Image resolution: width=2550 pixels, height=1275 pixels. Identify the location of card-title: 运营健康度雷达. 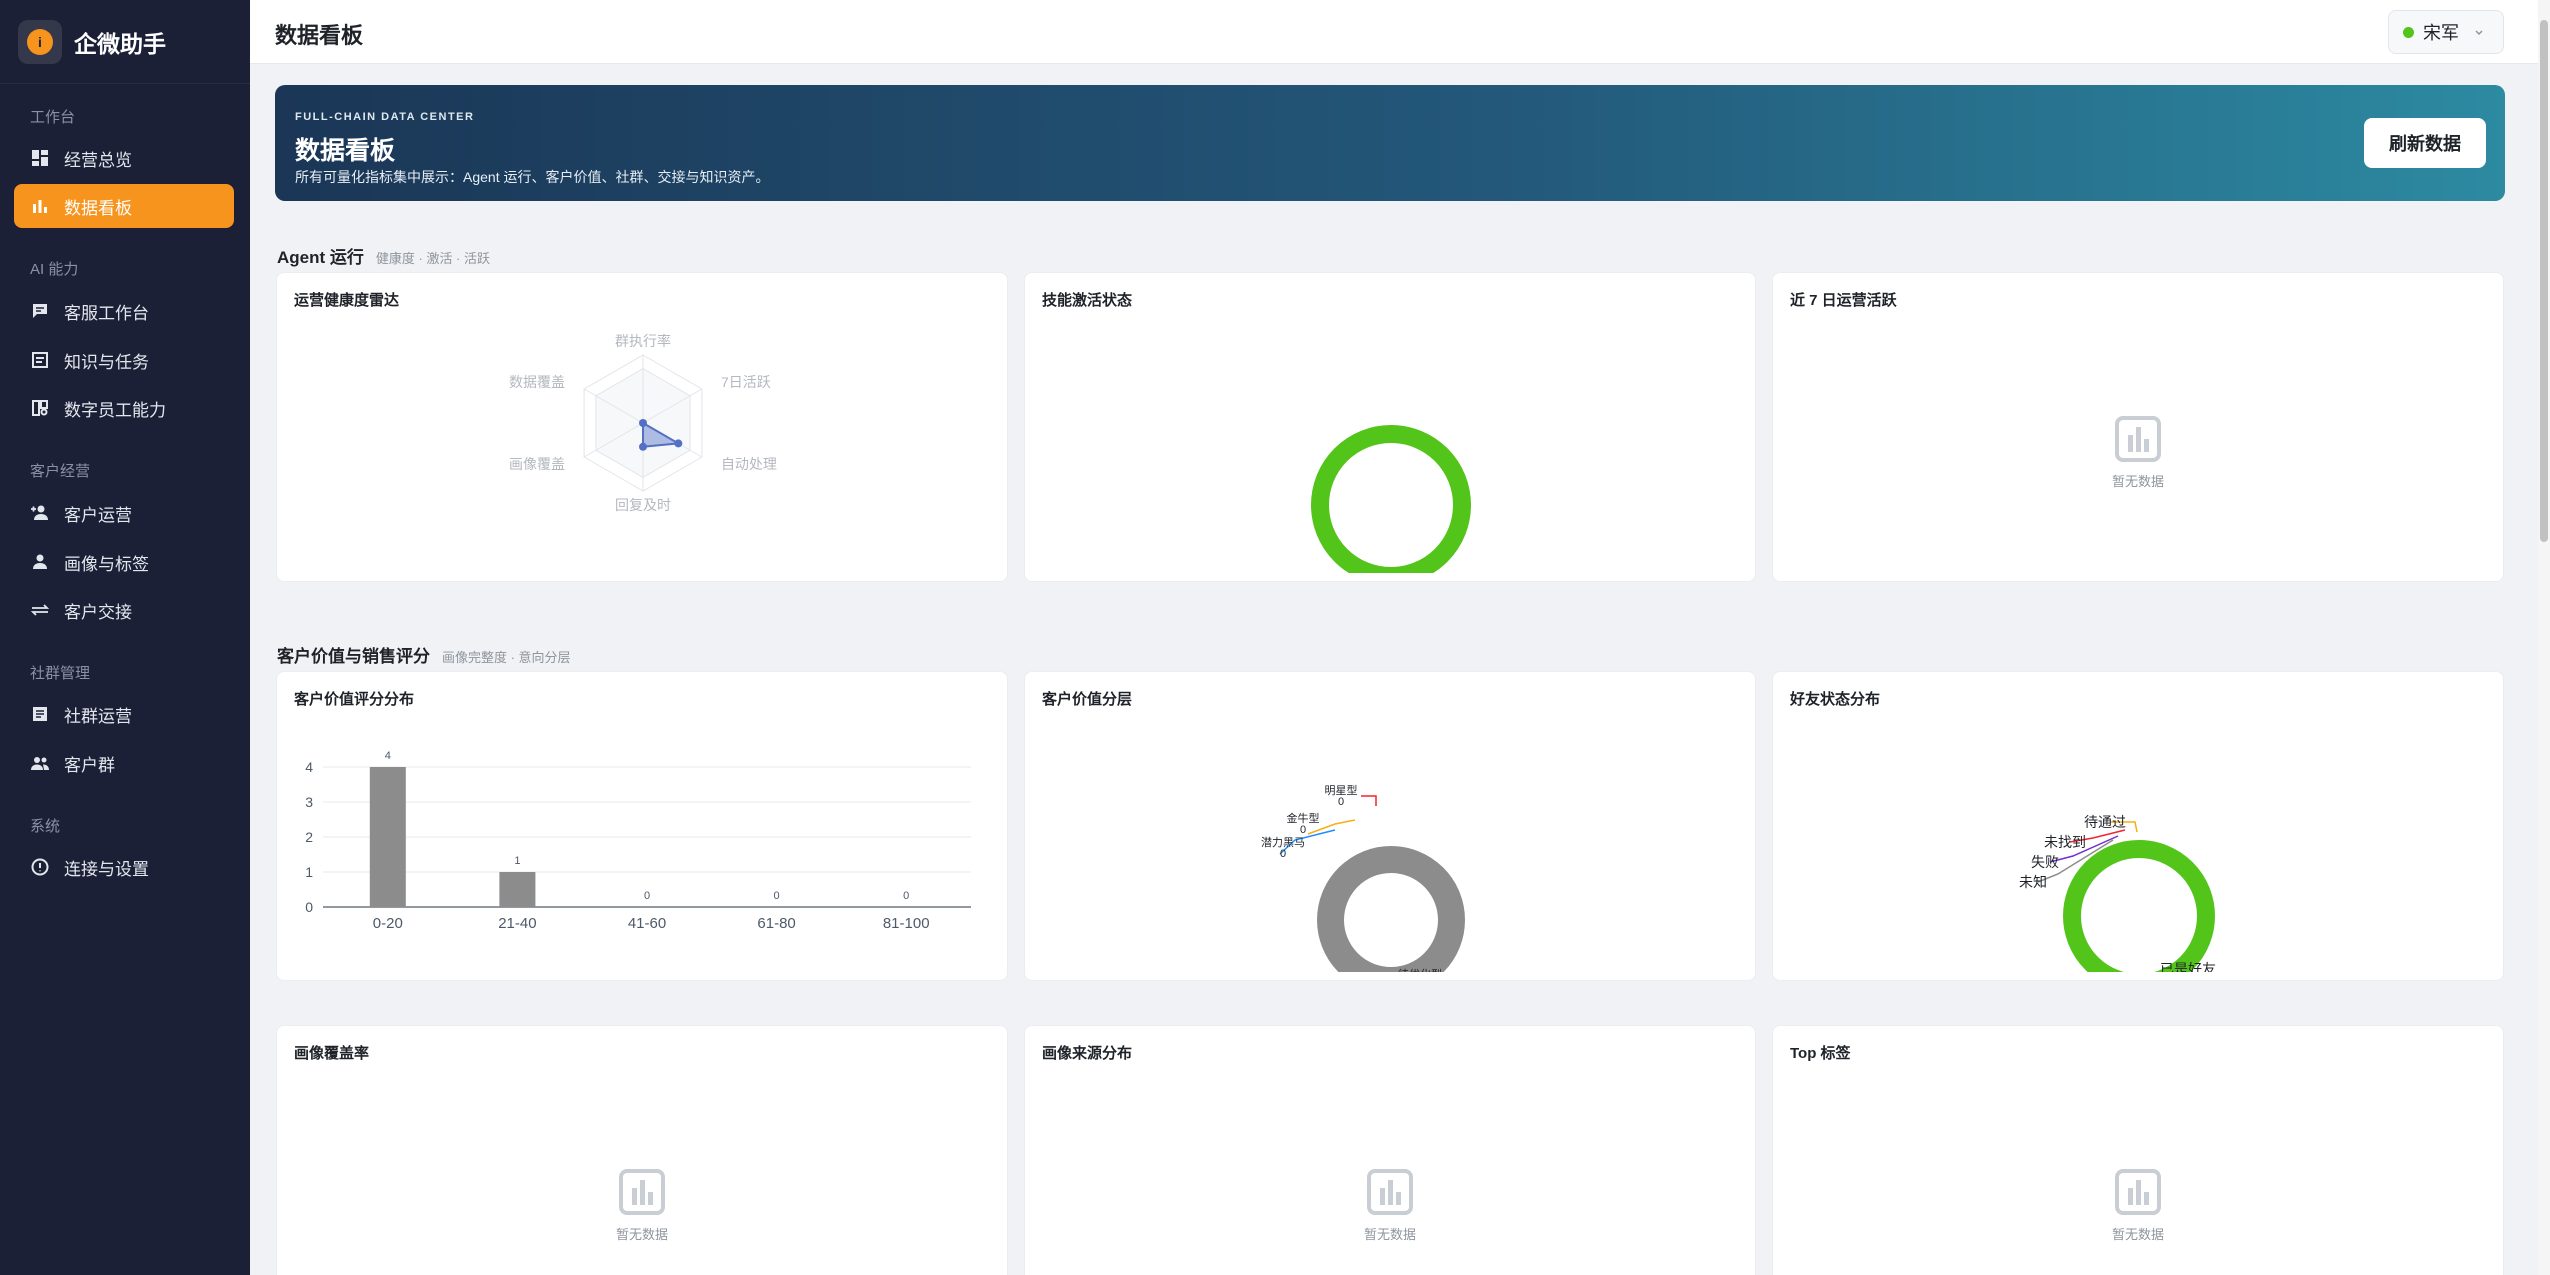
(347, 300).